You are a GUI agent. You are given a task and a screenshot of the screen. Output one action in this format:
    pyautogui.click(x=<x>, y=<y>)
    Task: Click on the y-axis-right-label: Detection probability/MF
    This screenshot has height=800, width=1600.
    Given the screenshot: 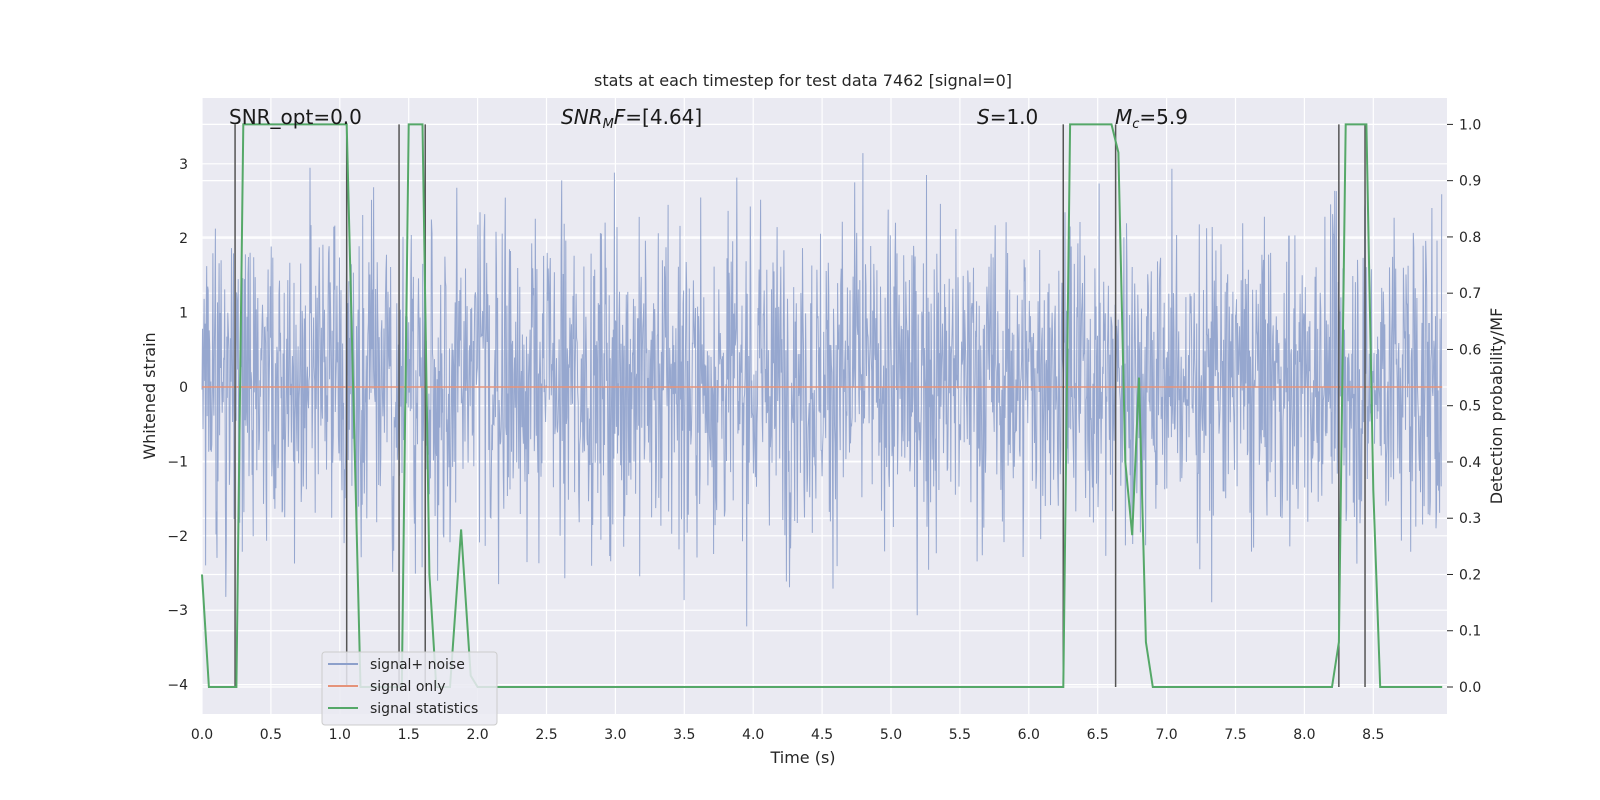 What is the action you would take?
    pyautogui.click(x=1496, y=406)
    